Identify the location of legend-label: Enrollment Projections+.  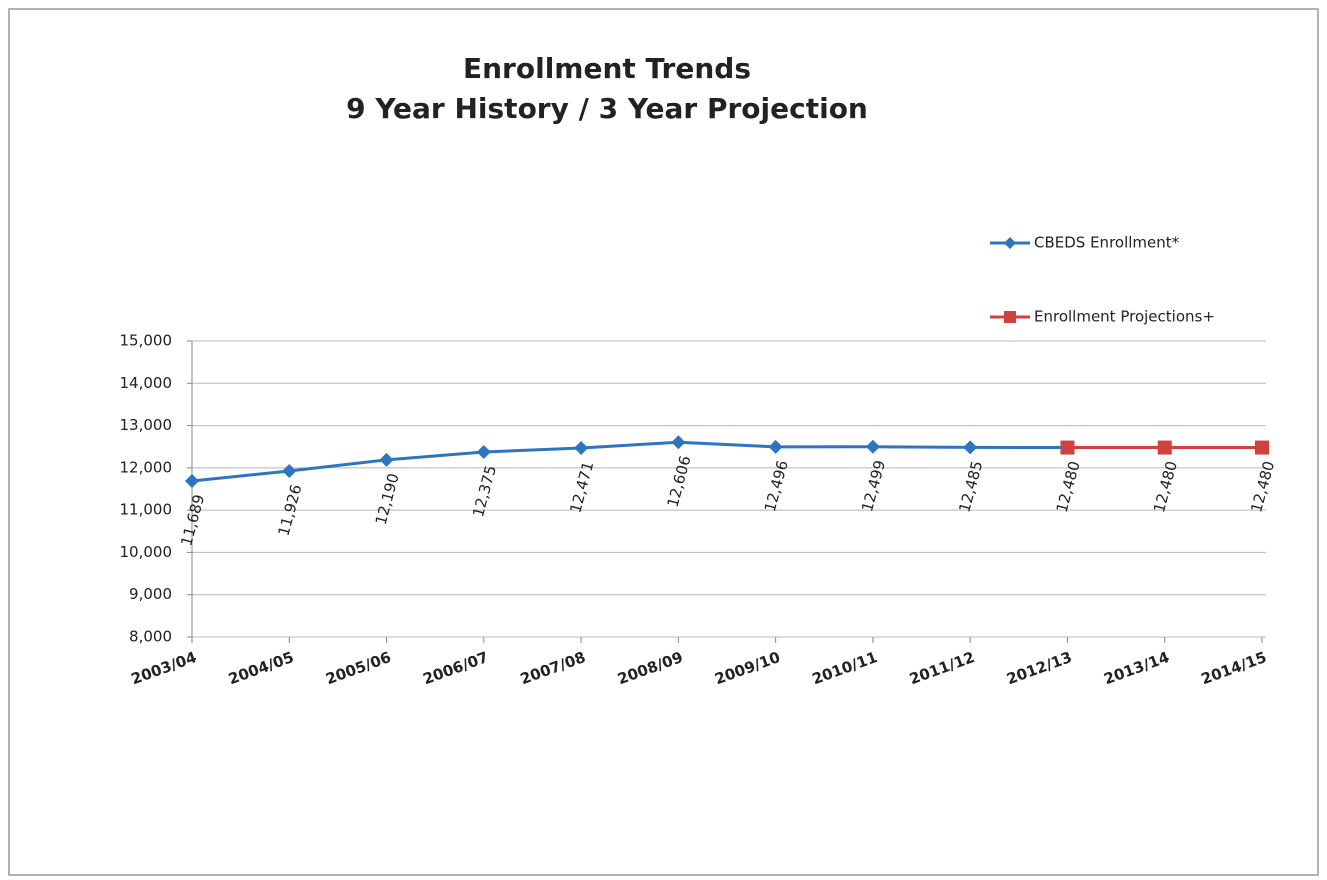
(1124, 317).